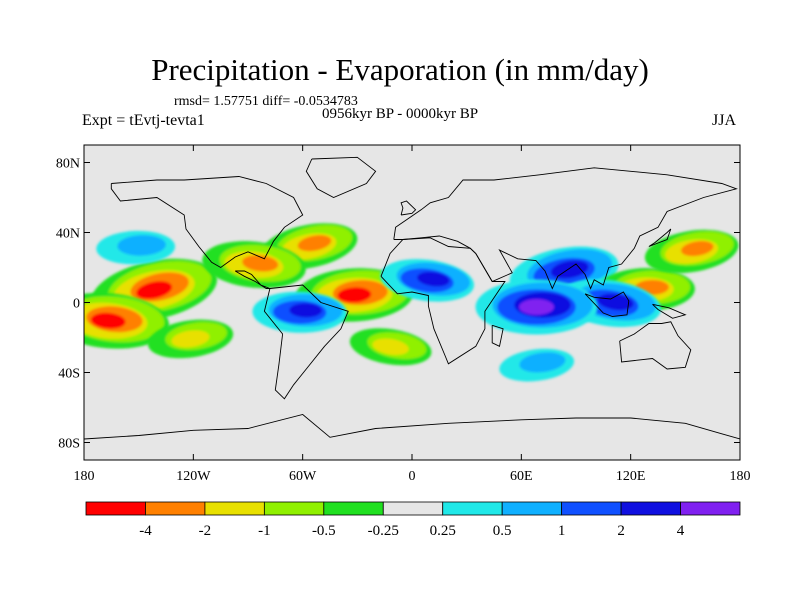 The height and width of the screenshot is (600, 800). I want to click on british-isles-coast, so click(408, 208).